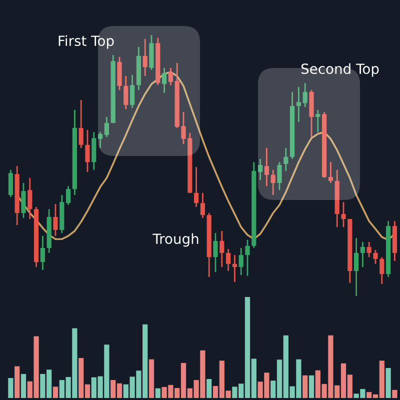 The width and height of the screenshot is (400, 400). I want to click on annotation: Second Top, so click(340, 70).